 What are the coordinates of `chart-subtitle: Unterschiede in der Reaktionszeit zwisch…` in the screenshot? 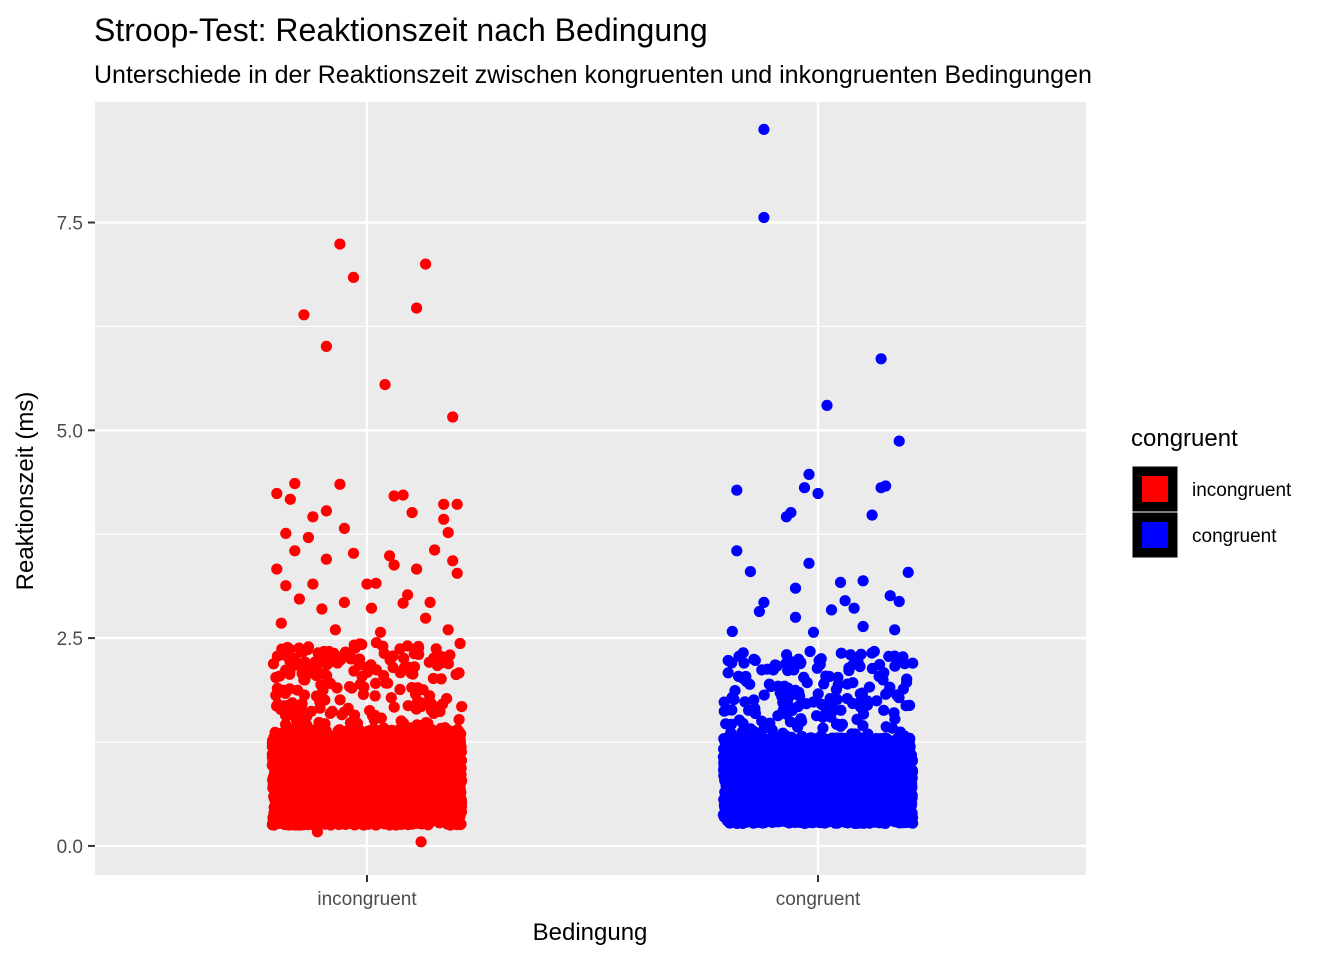 It's located at (593, 75).